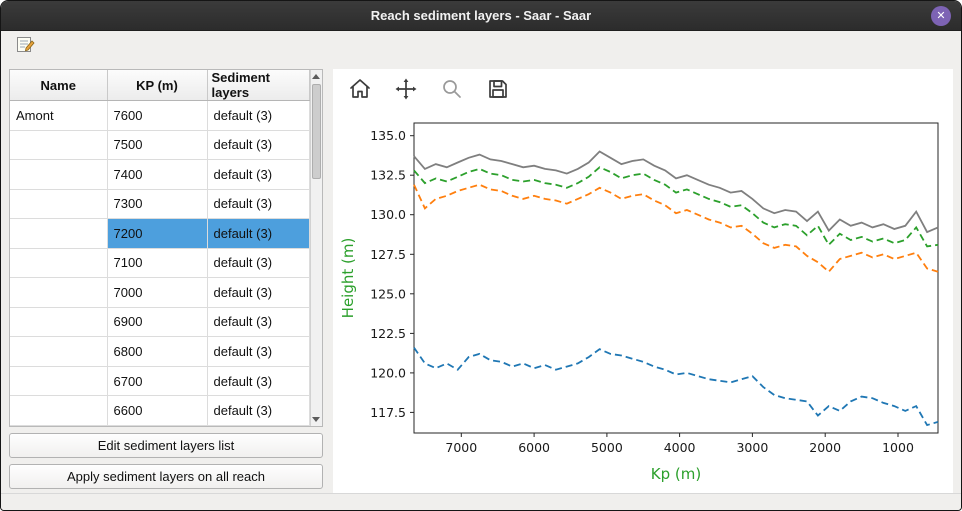  Describe the element at coordinates (388, 254) in the screenshot. I see `svg-text: 127.5` at that location.